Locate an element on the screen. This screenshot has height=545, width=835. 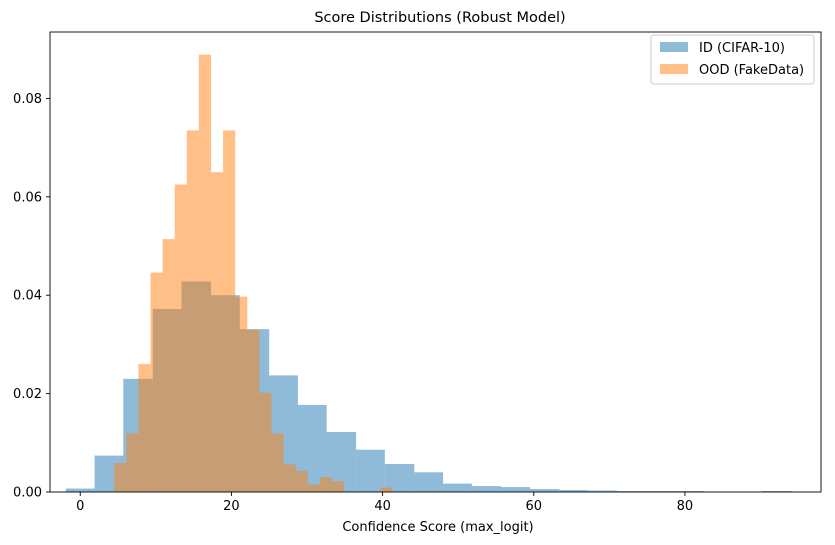
x-tick-label-1: 20 is located at coordinates (231, 506).